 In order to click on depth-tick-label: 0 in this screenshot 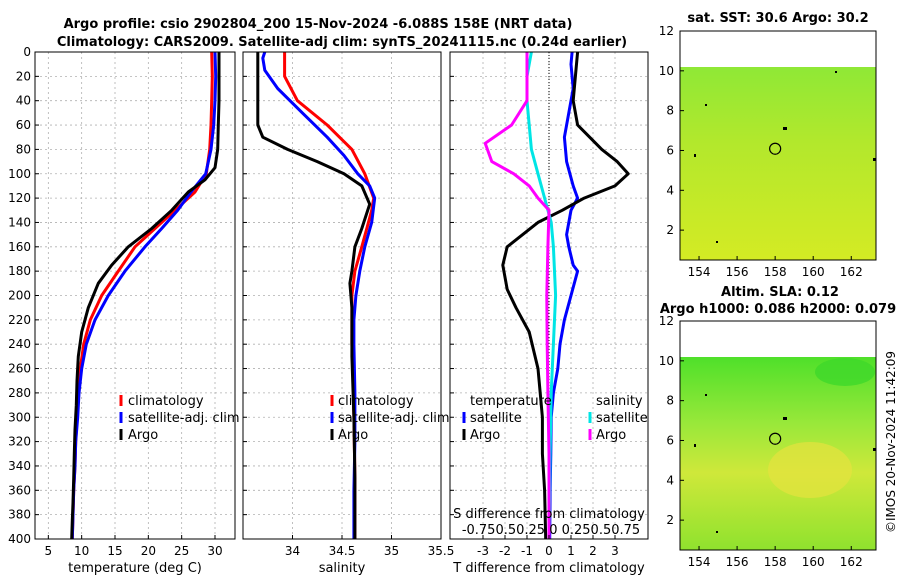, I will do `click(27, 52)`.